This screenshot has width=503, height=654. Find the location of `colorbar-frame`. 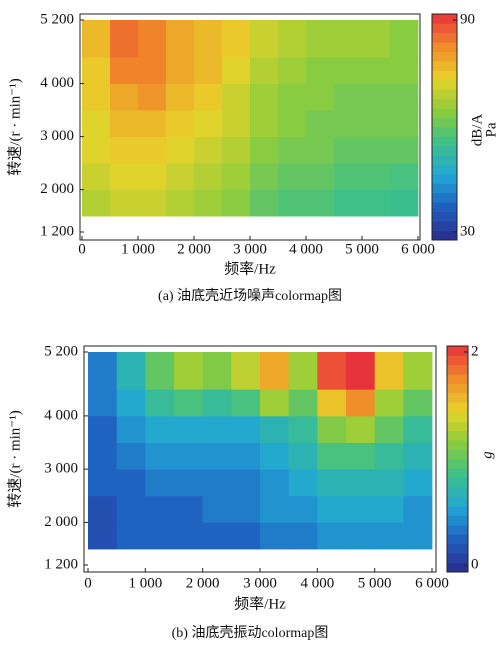

colorbar-frame is located at coordinates (444, 127).